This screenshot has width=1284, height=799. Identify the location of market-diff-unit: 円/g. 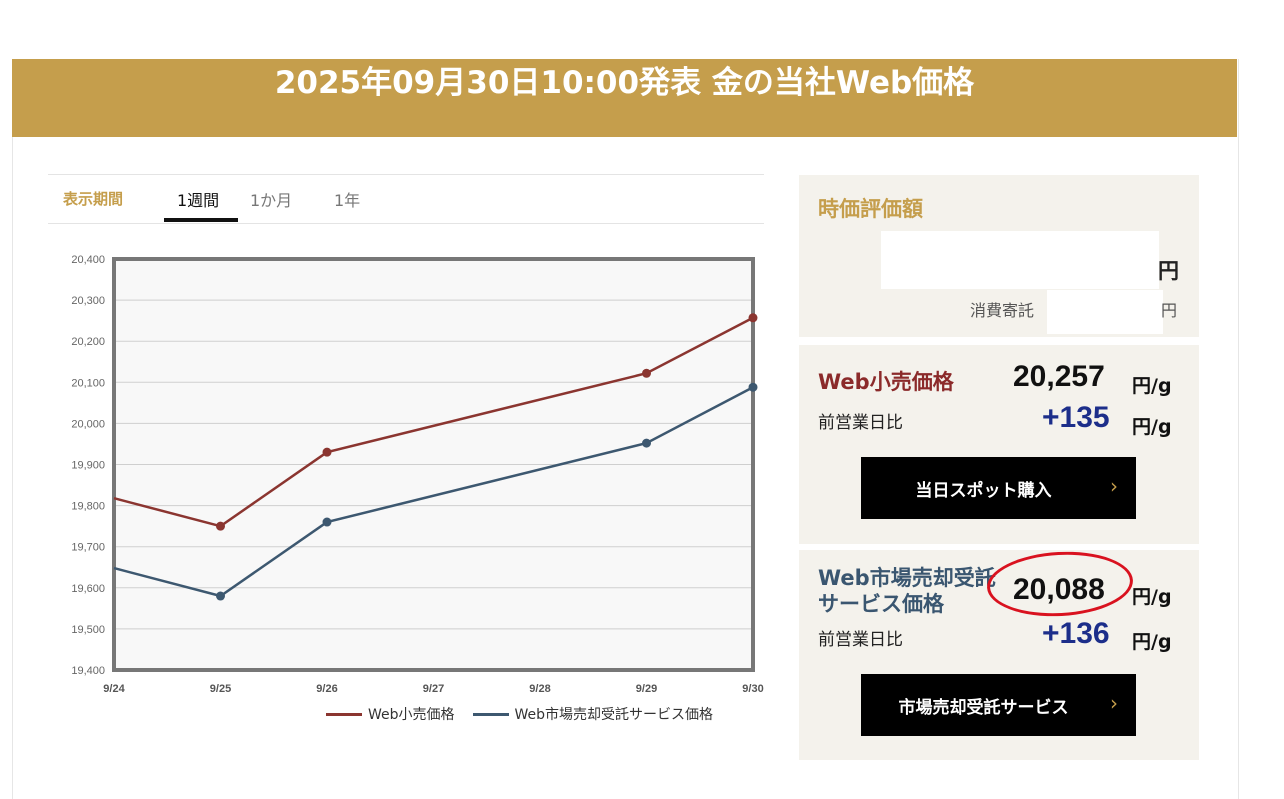
(1152, 642).